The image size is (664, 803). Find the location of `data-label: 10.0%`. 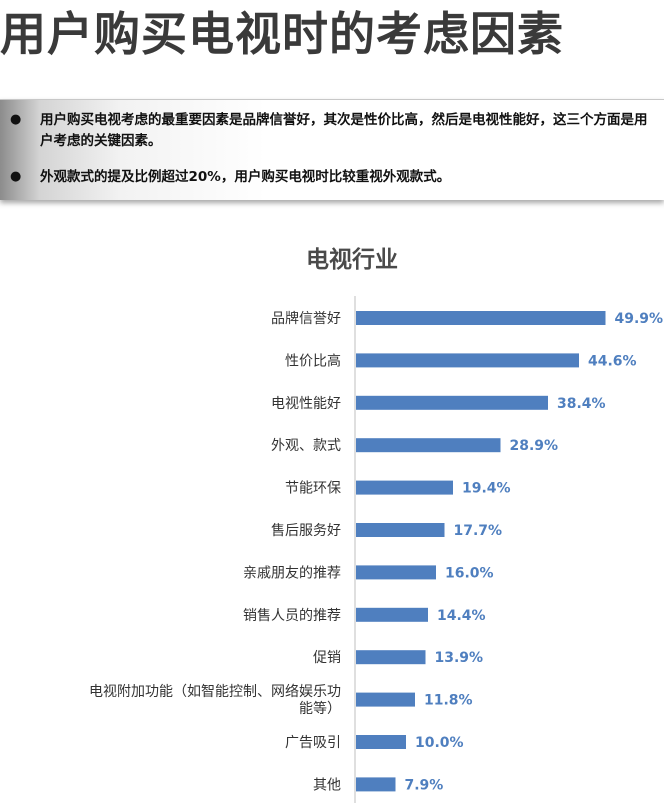

data-label: 10.0% is located at coordinates (439, 743).